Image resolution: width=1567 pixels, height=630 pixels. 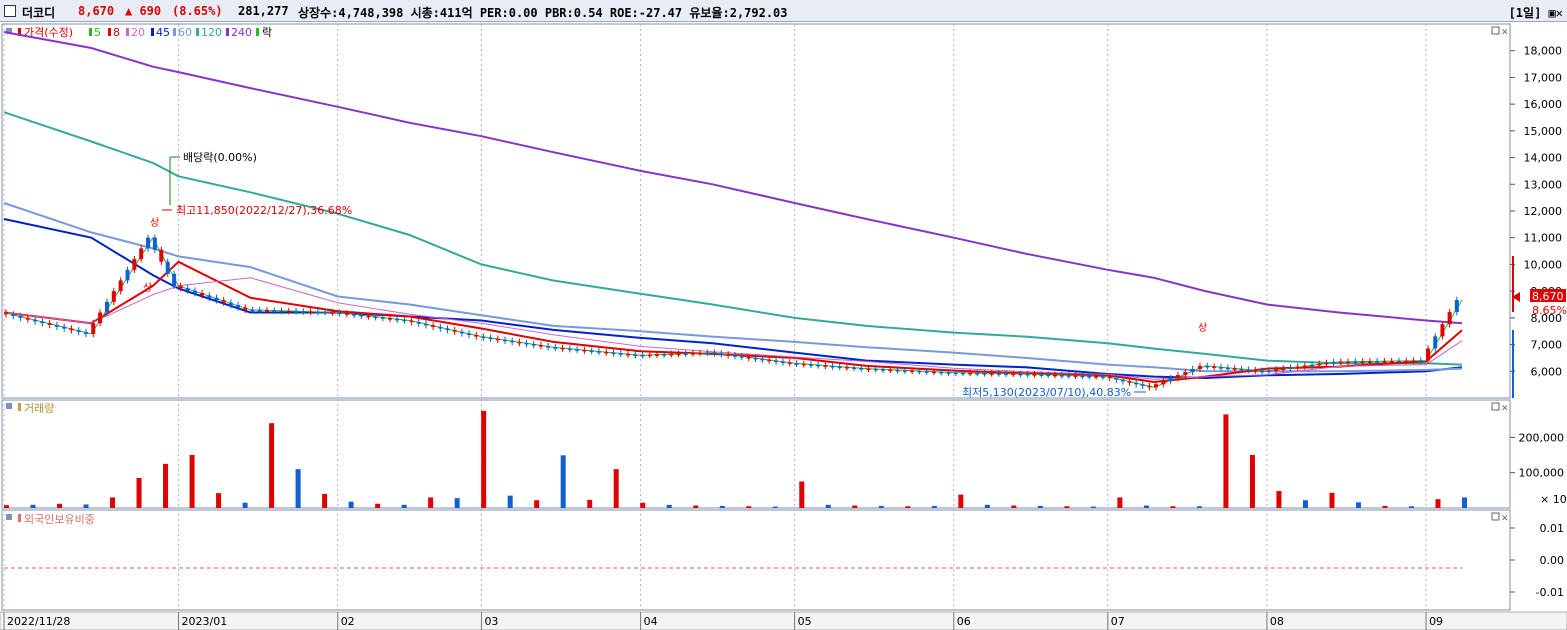 I want to click on last-pct-label: 8.65%, so click(x=1549, y=310).